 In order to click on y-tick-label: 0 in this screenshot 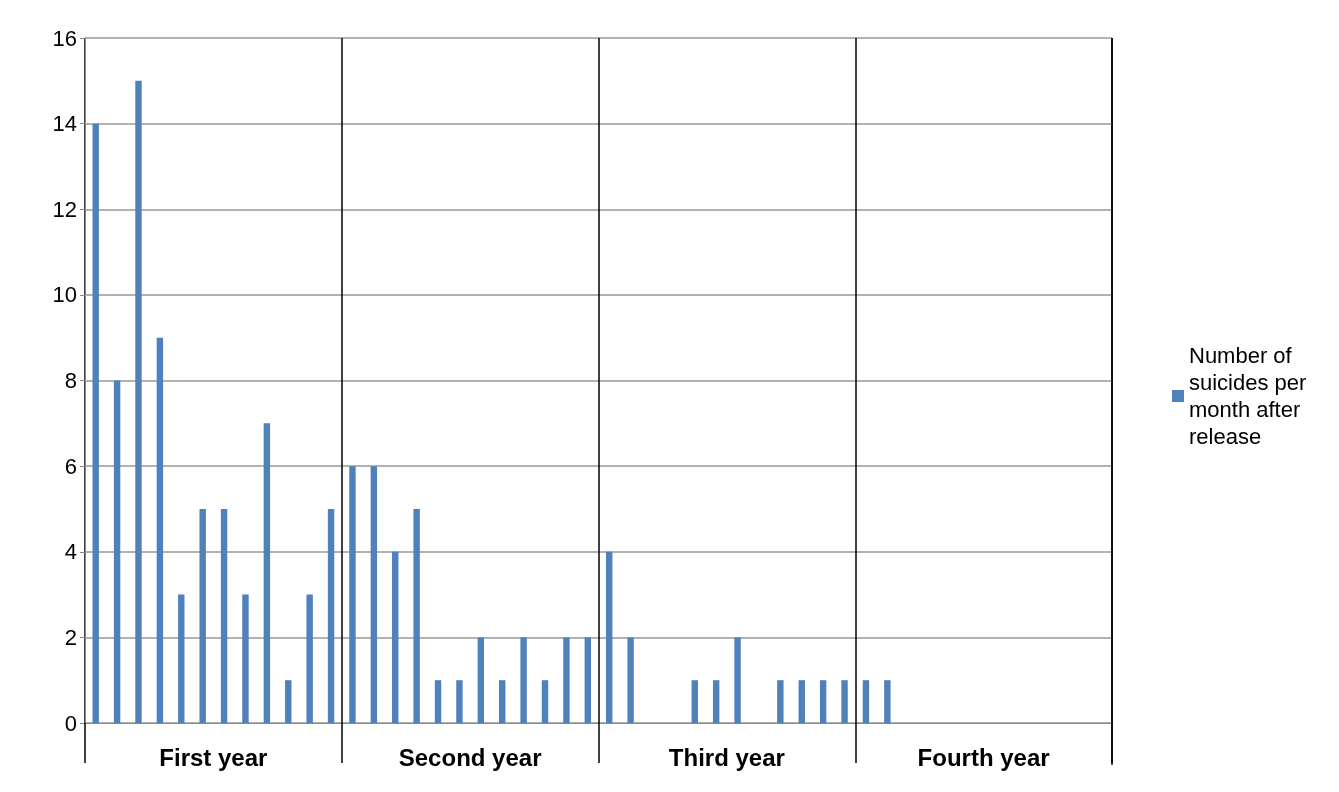, I will do `click(70, 723)`.